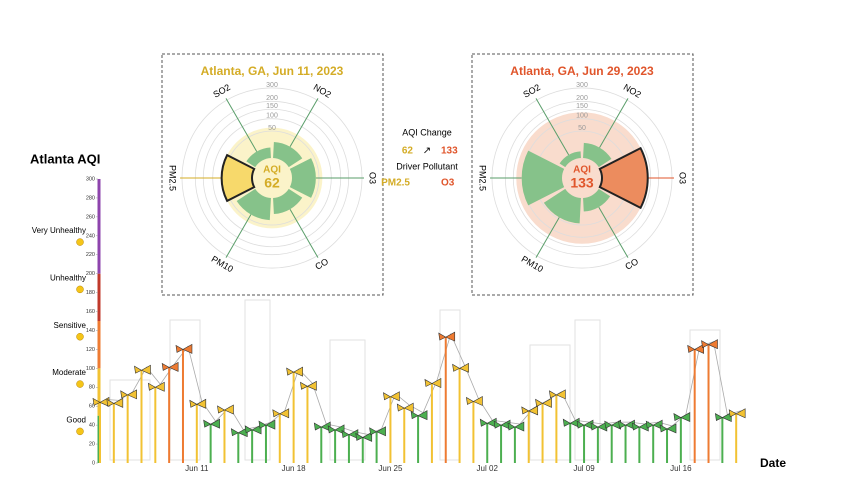  Describe the element at coordinates (631, 263) in the screenshot. I see `pollutant-label: CO` at that location.